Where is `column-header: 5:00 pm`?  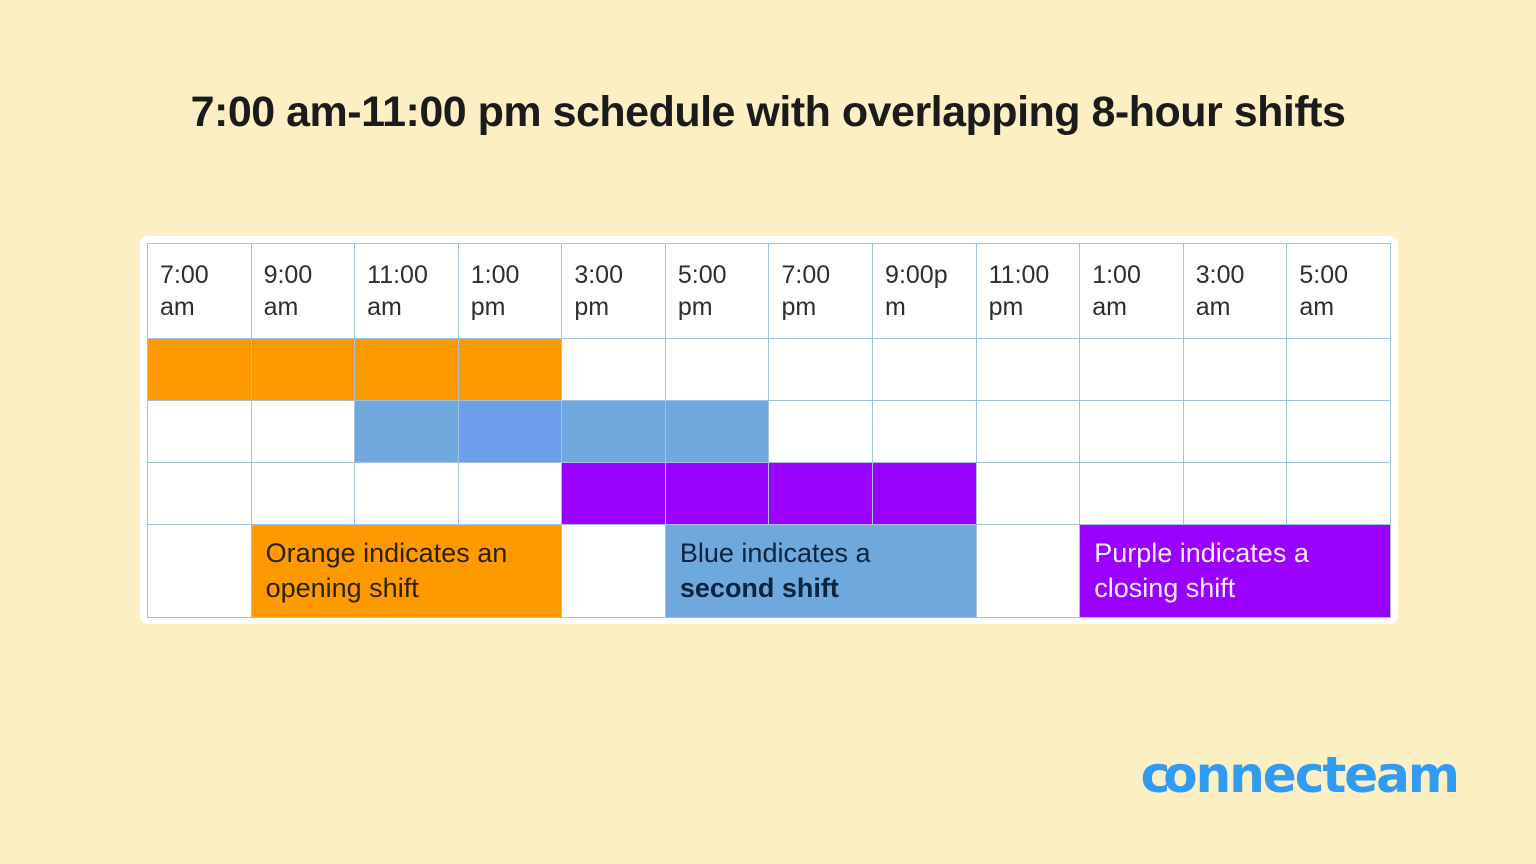
column-header: 5:00 pm is located at coordinates (717, 291).